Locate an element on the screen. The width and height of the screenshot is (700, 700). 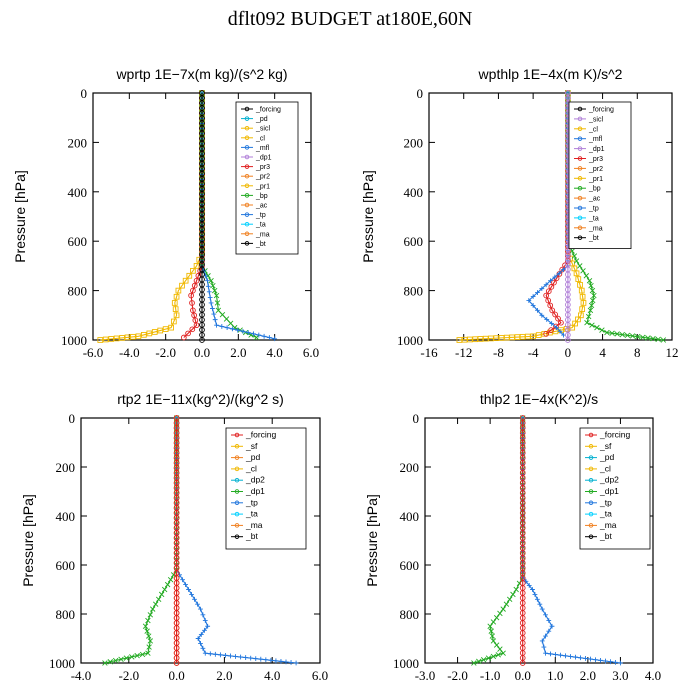
chart-title: wpthlp 1E−4x(m K)/s^2 is located at coordinates (550, 74).